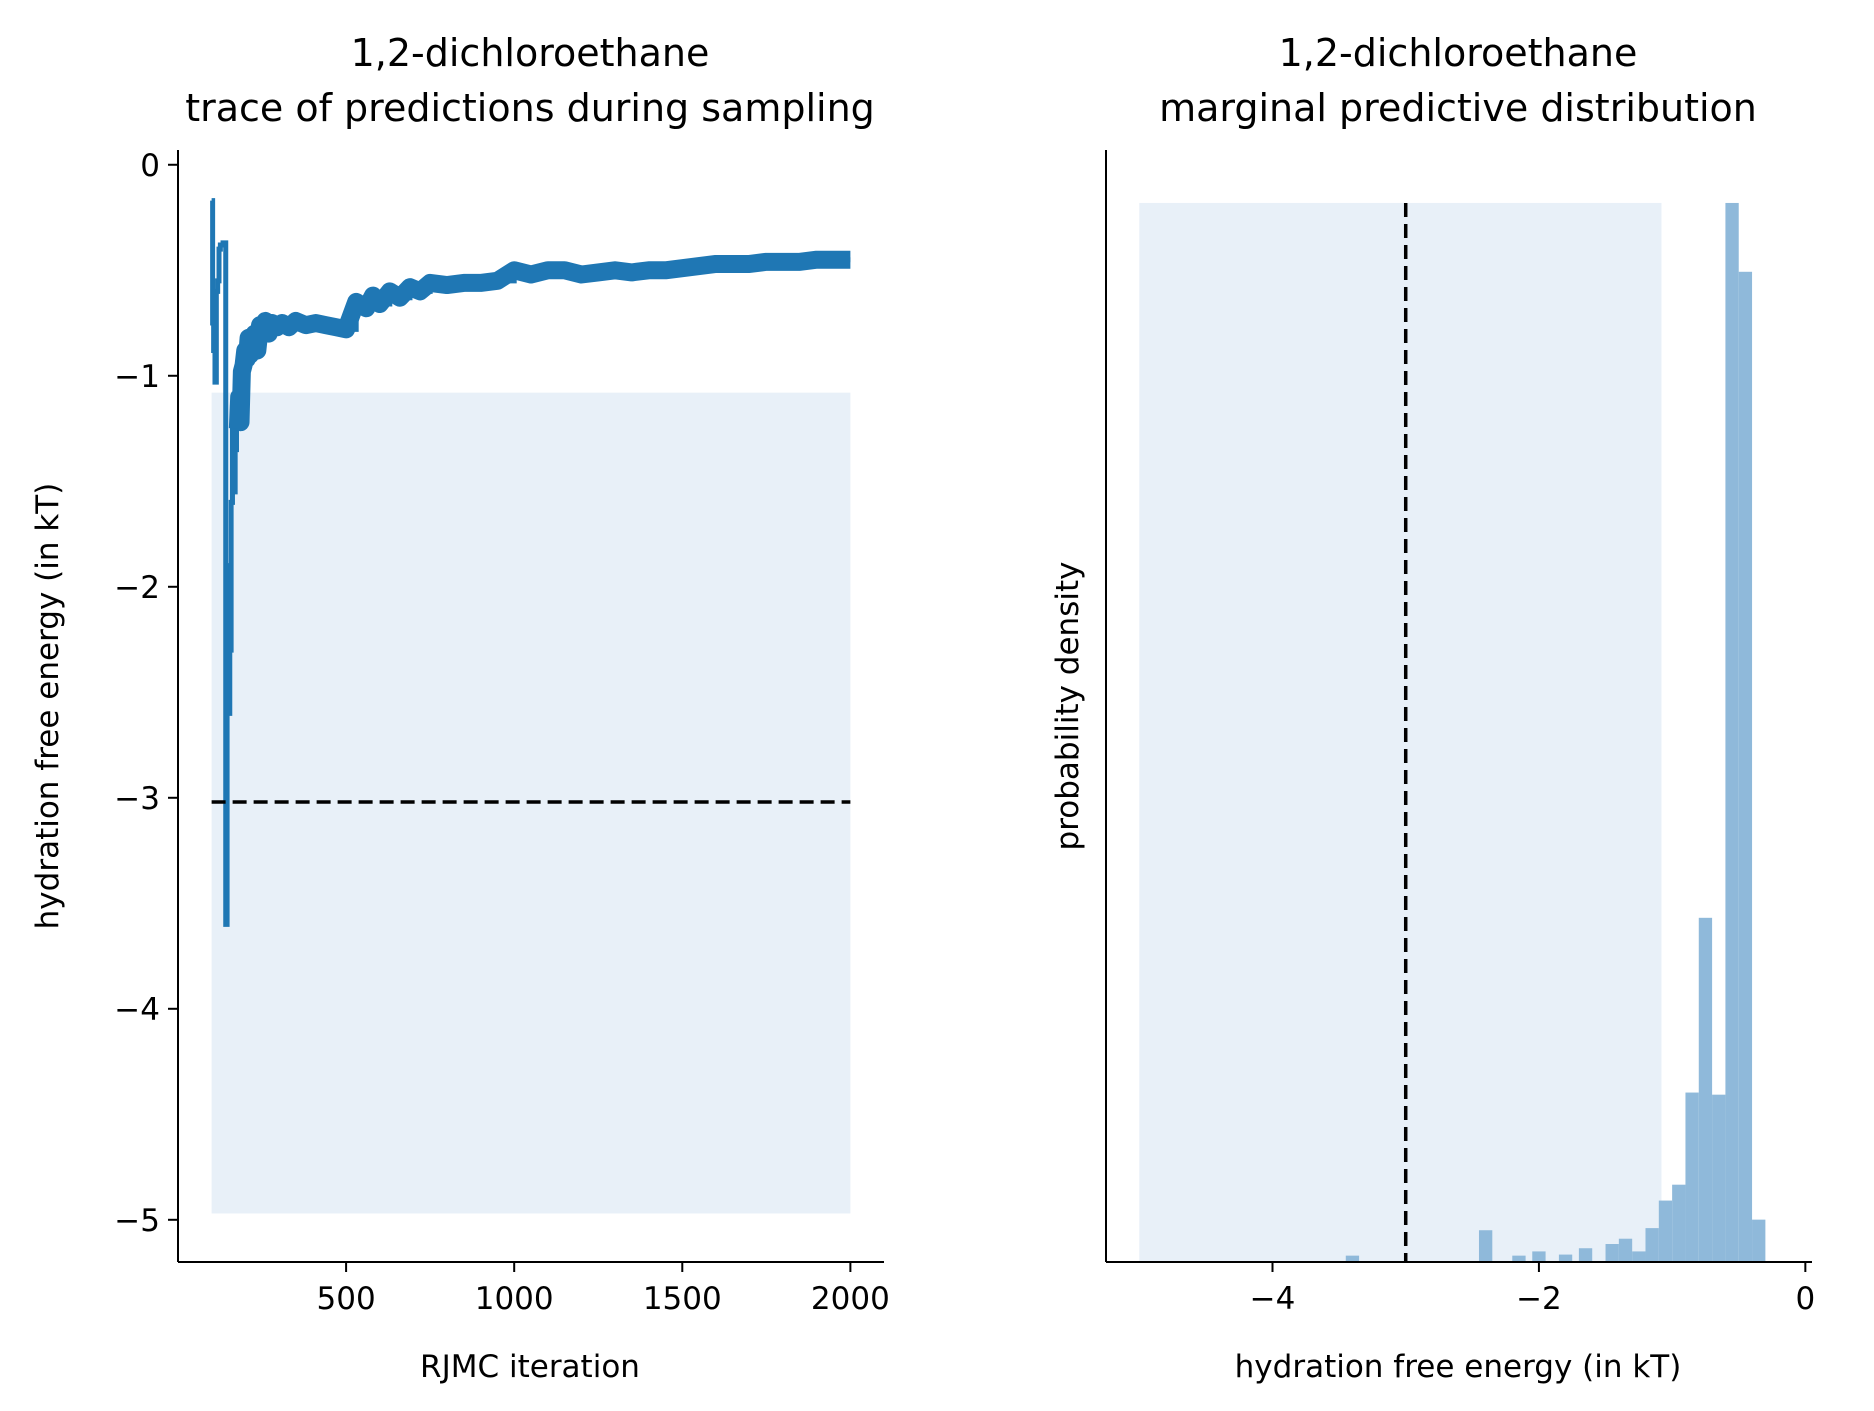 This screenshot has width=1874, height=1411. I want to click on marginal-title-line2: marginal predictive distribution, so click(1458, 108).